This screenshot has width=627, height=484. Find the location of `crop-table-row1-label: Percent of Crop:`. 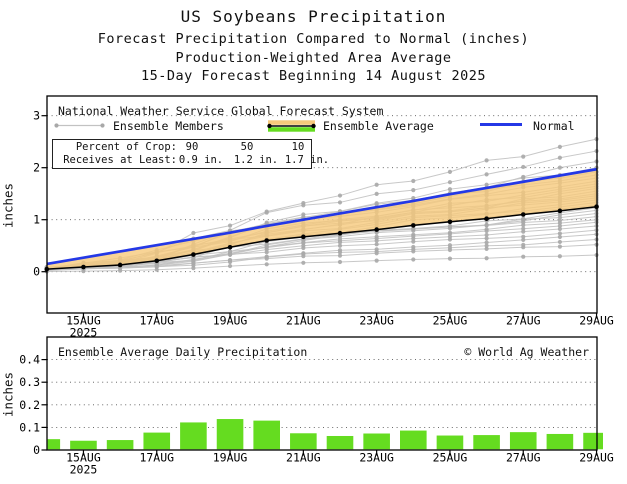

crop-table-row1-label: Percent of Crop: is located at coordinates (126, 147).